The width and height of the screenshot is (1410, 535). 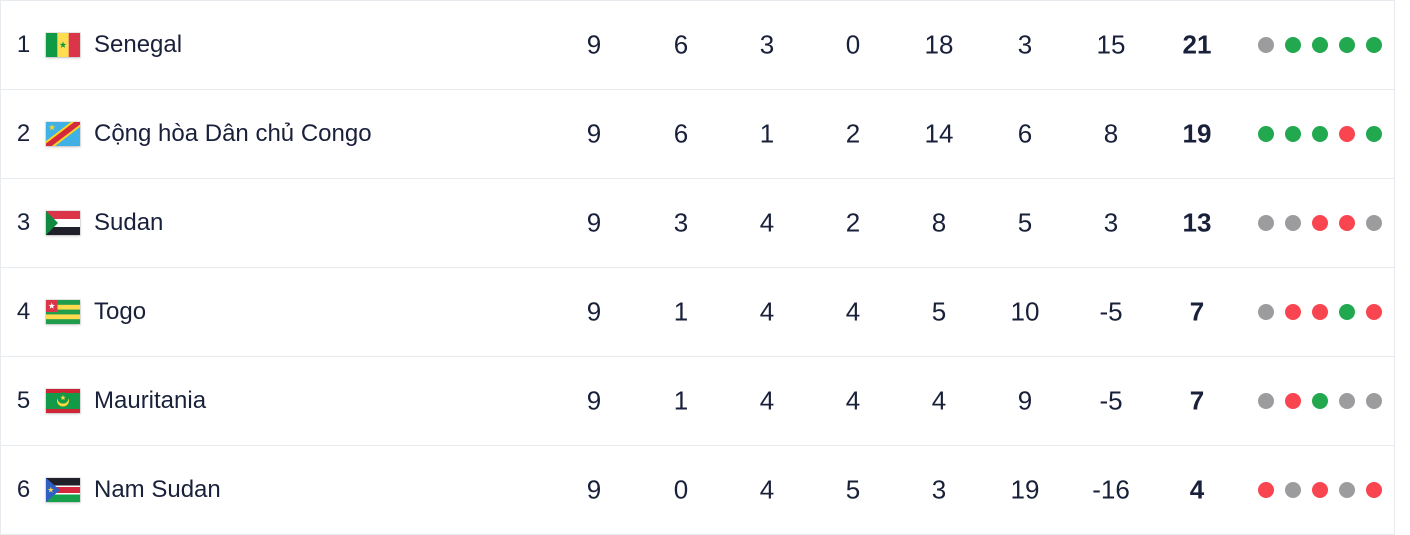 I want to click on team-name: Sudan, so click(x=129, y=222).